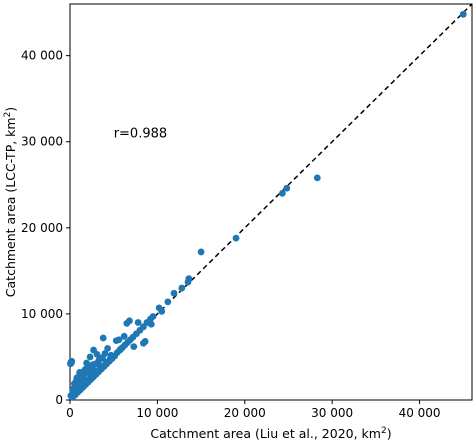 The width and height of the screenshot is (474, 441). Describe the element at coordinates (59, 400) in the screenshot. I see `y-tick-label: 0` at that location.